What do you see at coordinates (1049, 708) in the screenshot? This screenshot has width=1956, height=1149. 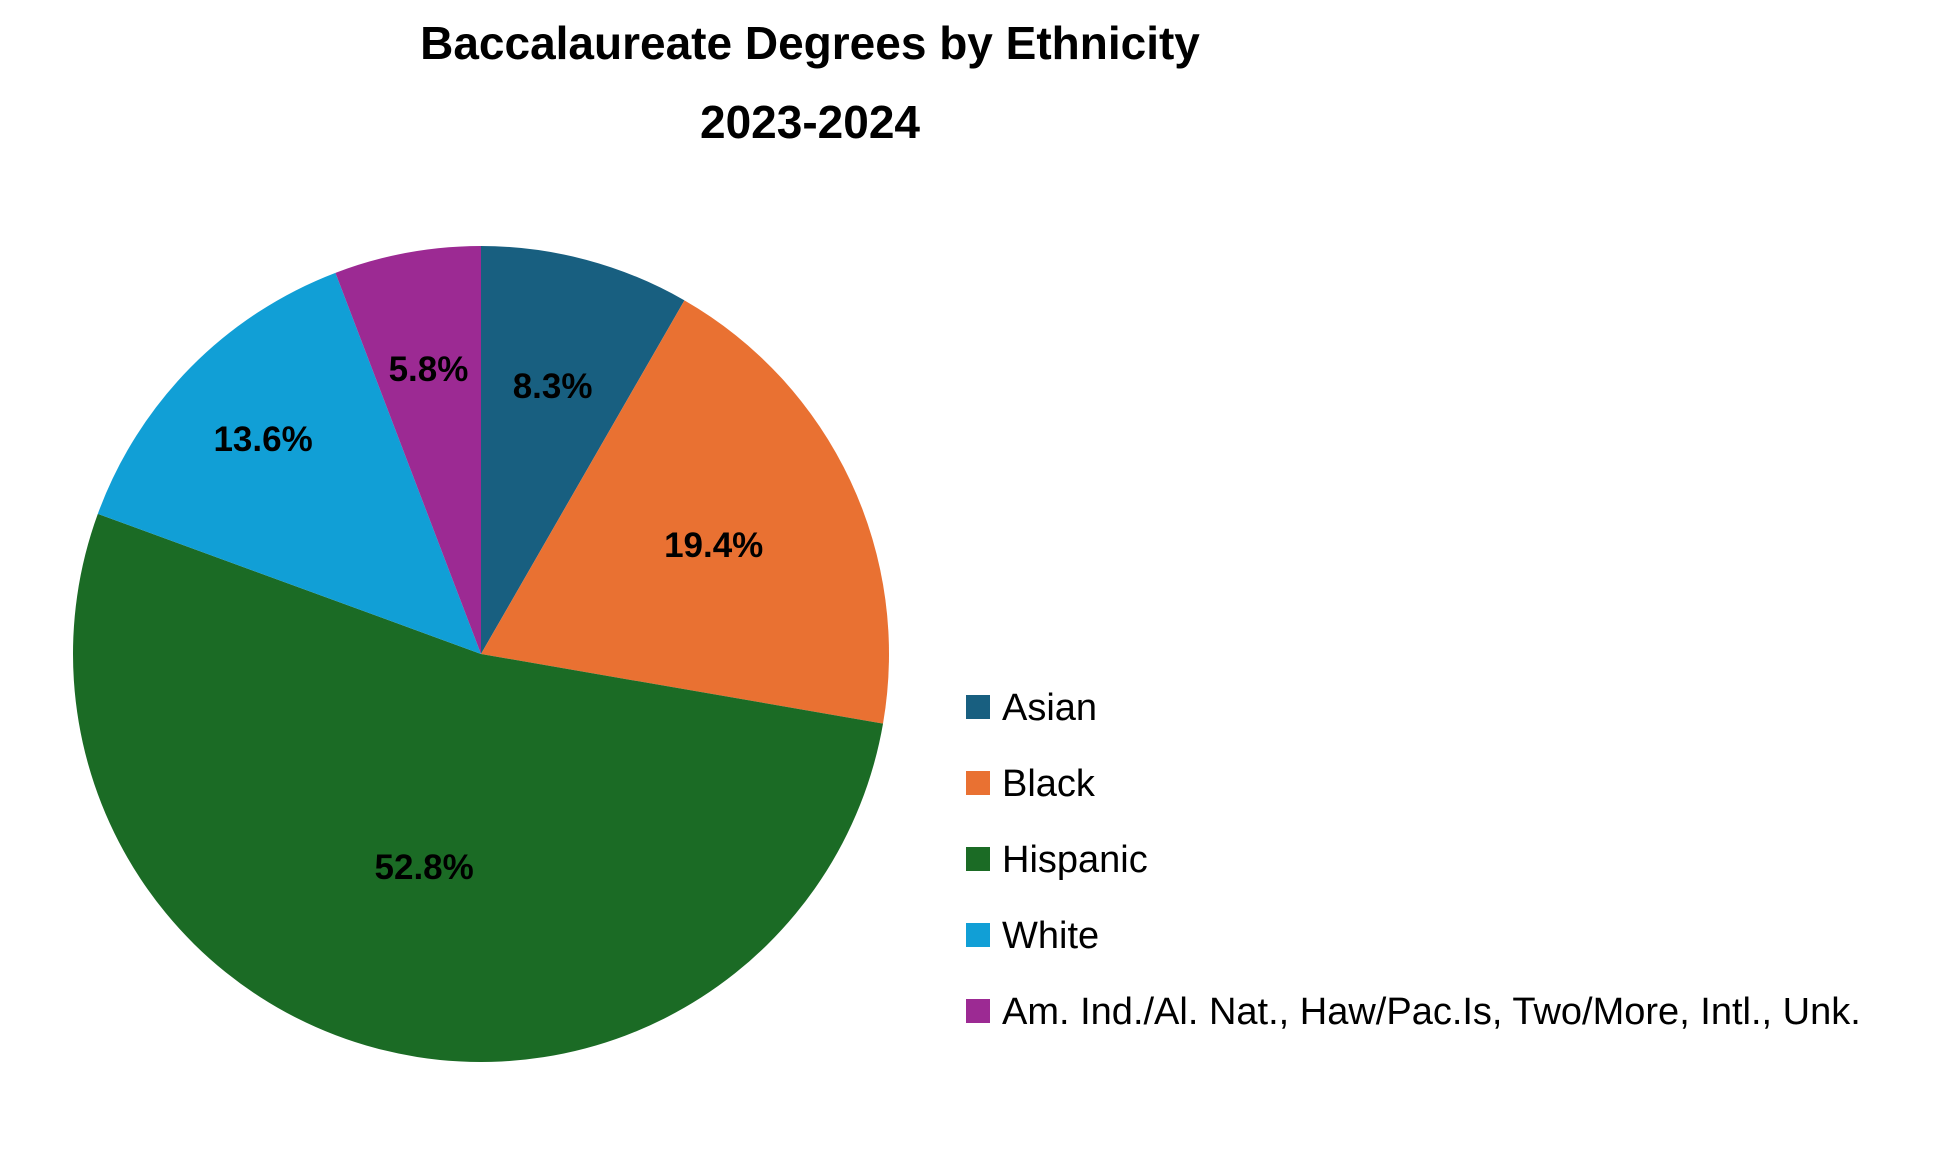 I see `legend-label-asian: Asian` at bounding box center [1049, 708].